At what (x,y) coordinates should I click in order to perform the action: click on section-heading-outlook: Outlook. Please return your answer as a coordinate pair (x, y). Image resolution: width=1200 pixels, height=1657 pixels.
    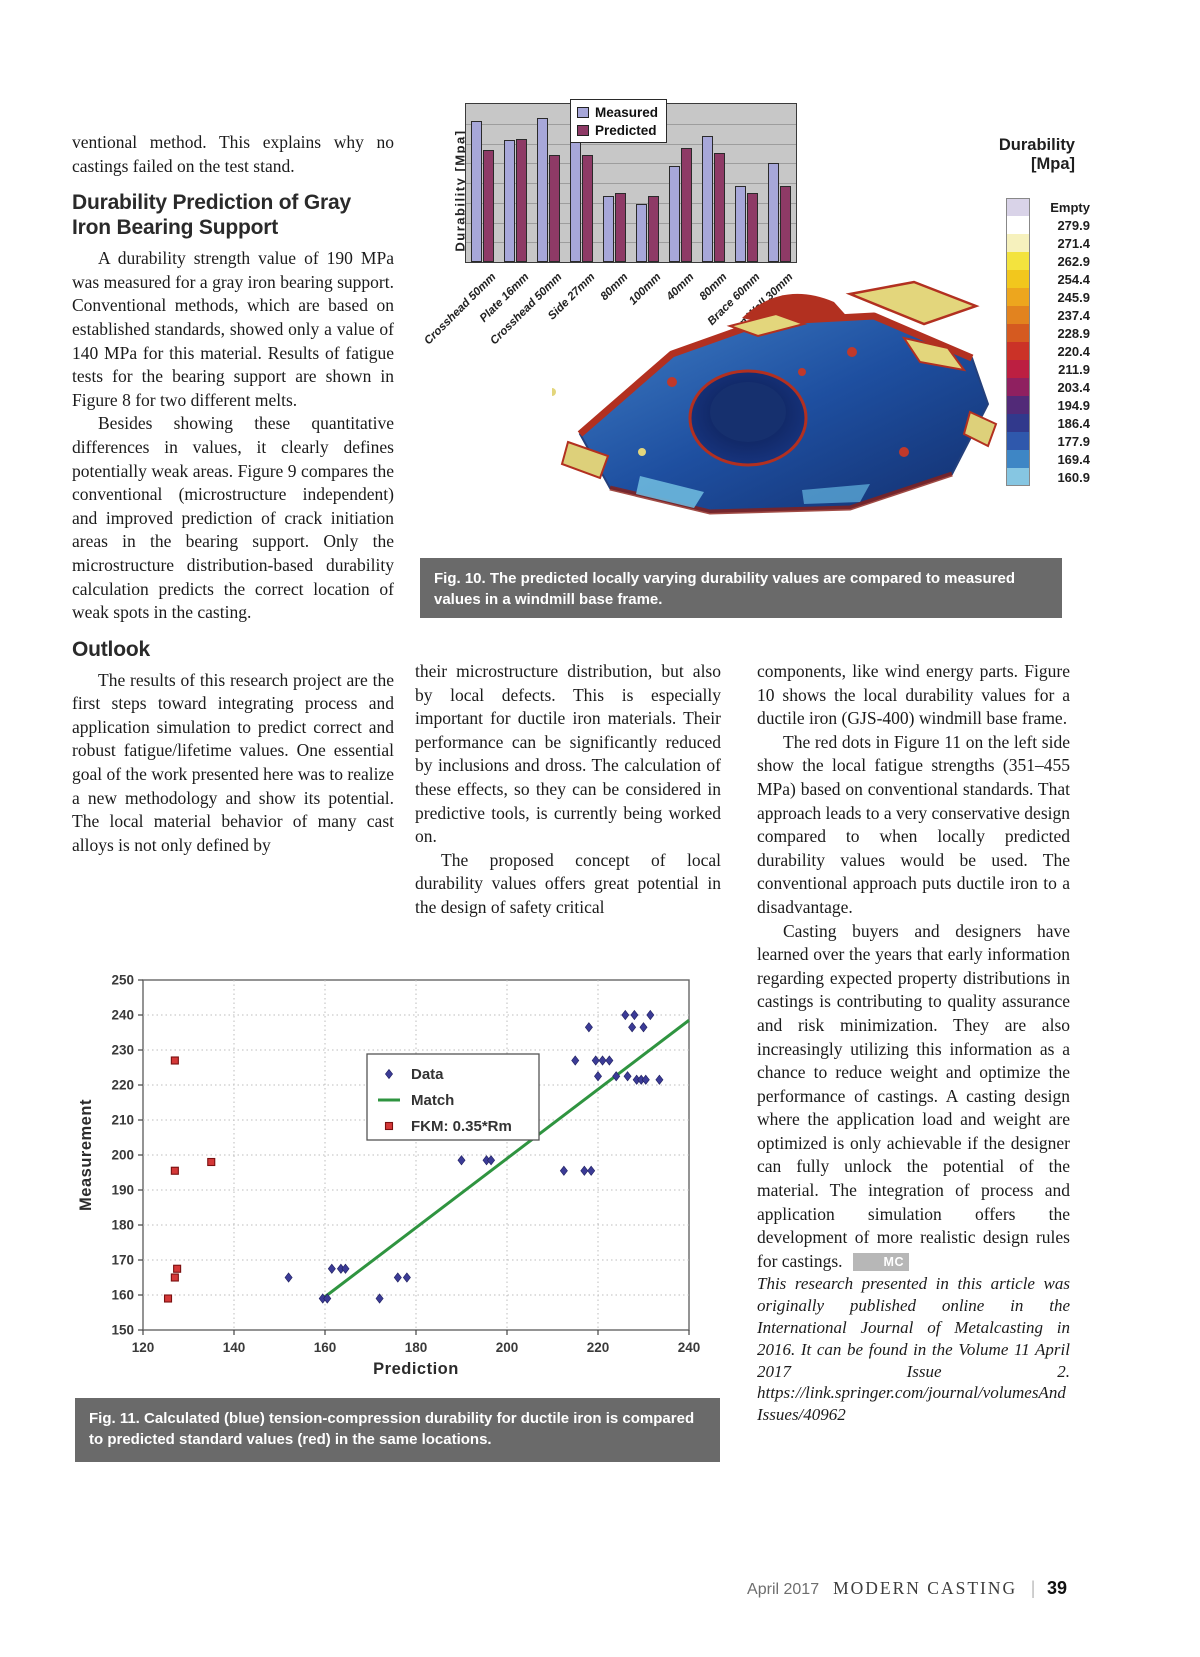
    Looking at the image, I should click on (111, 649).